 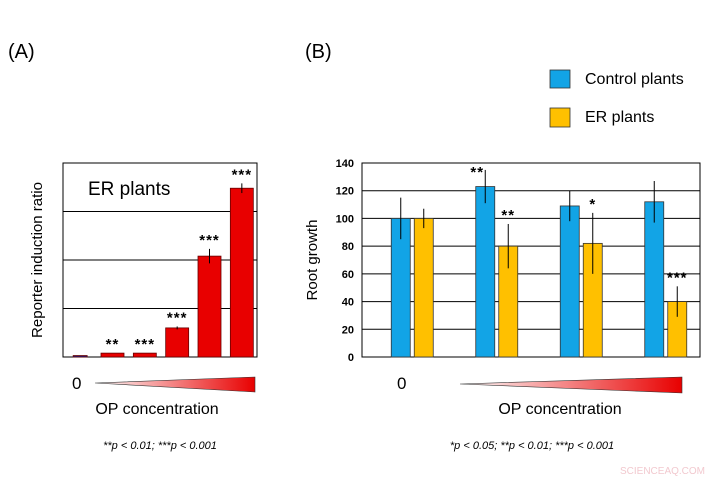 I want to click on panel-b-x-start-label: 0, so click(x=401, y=383).